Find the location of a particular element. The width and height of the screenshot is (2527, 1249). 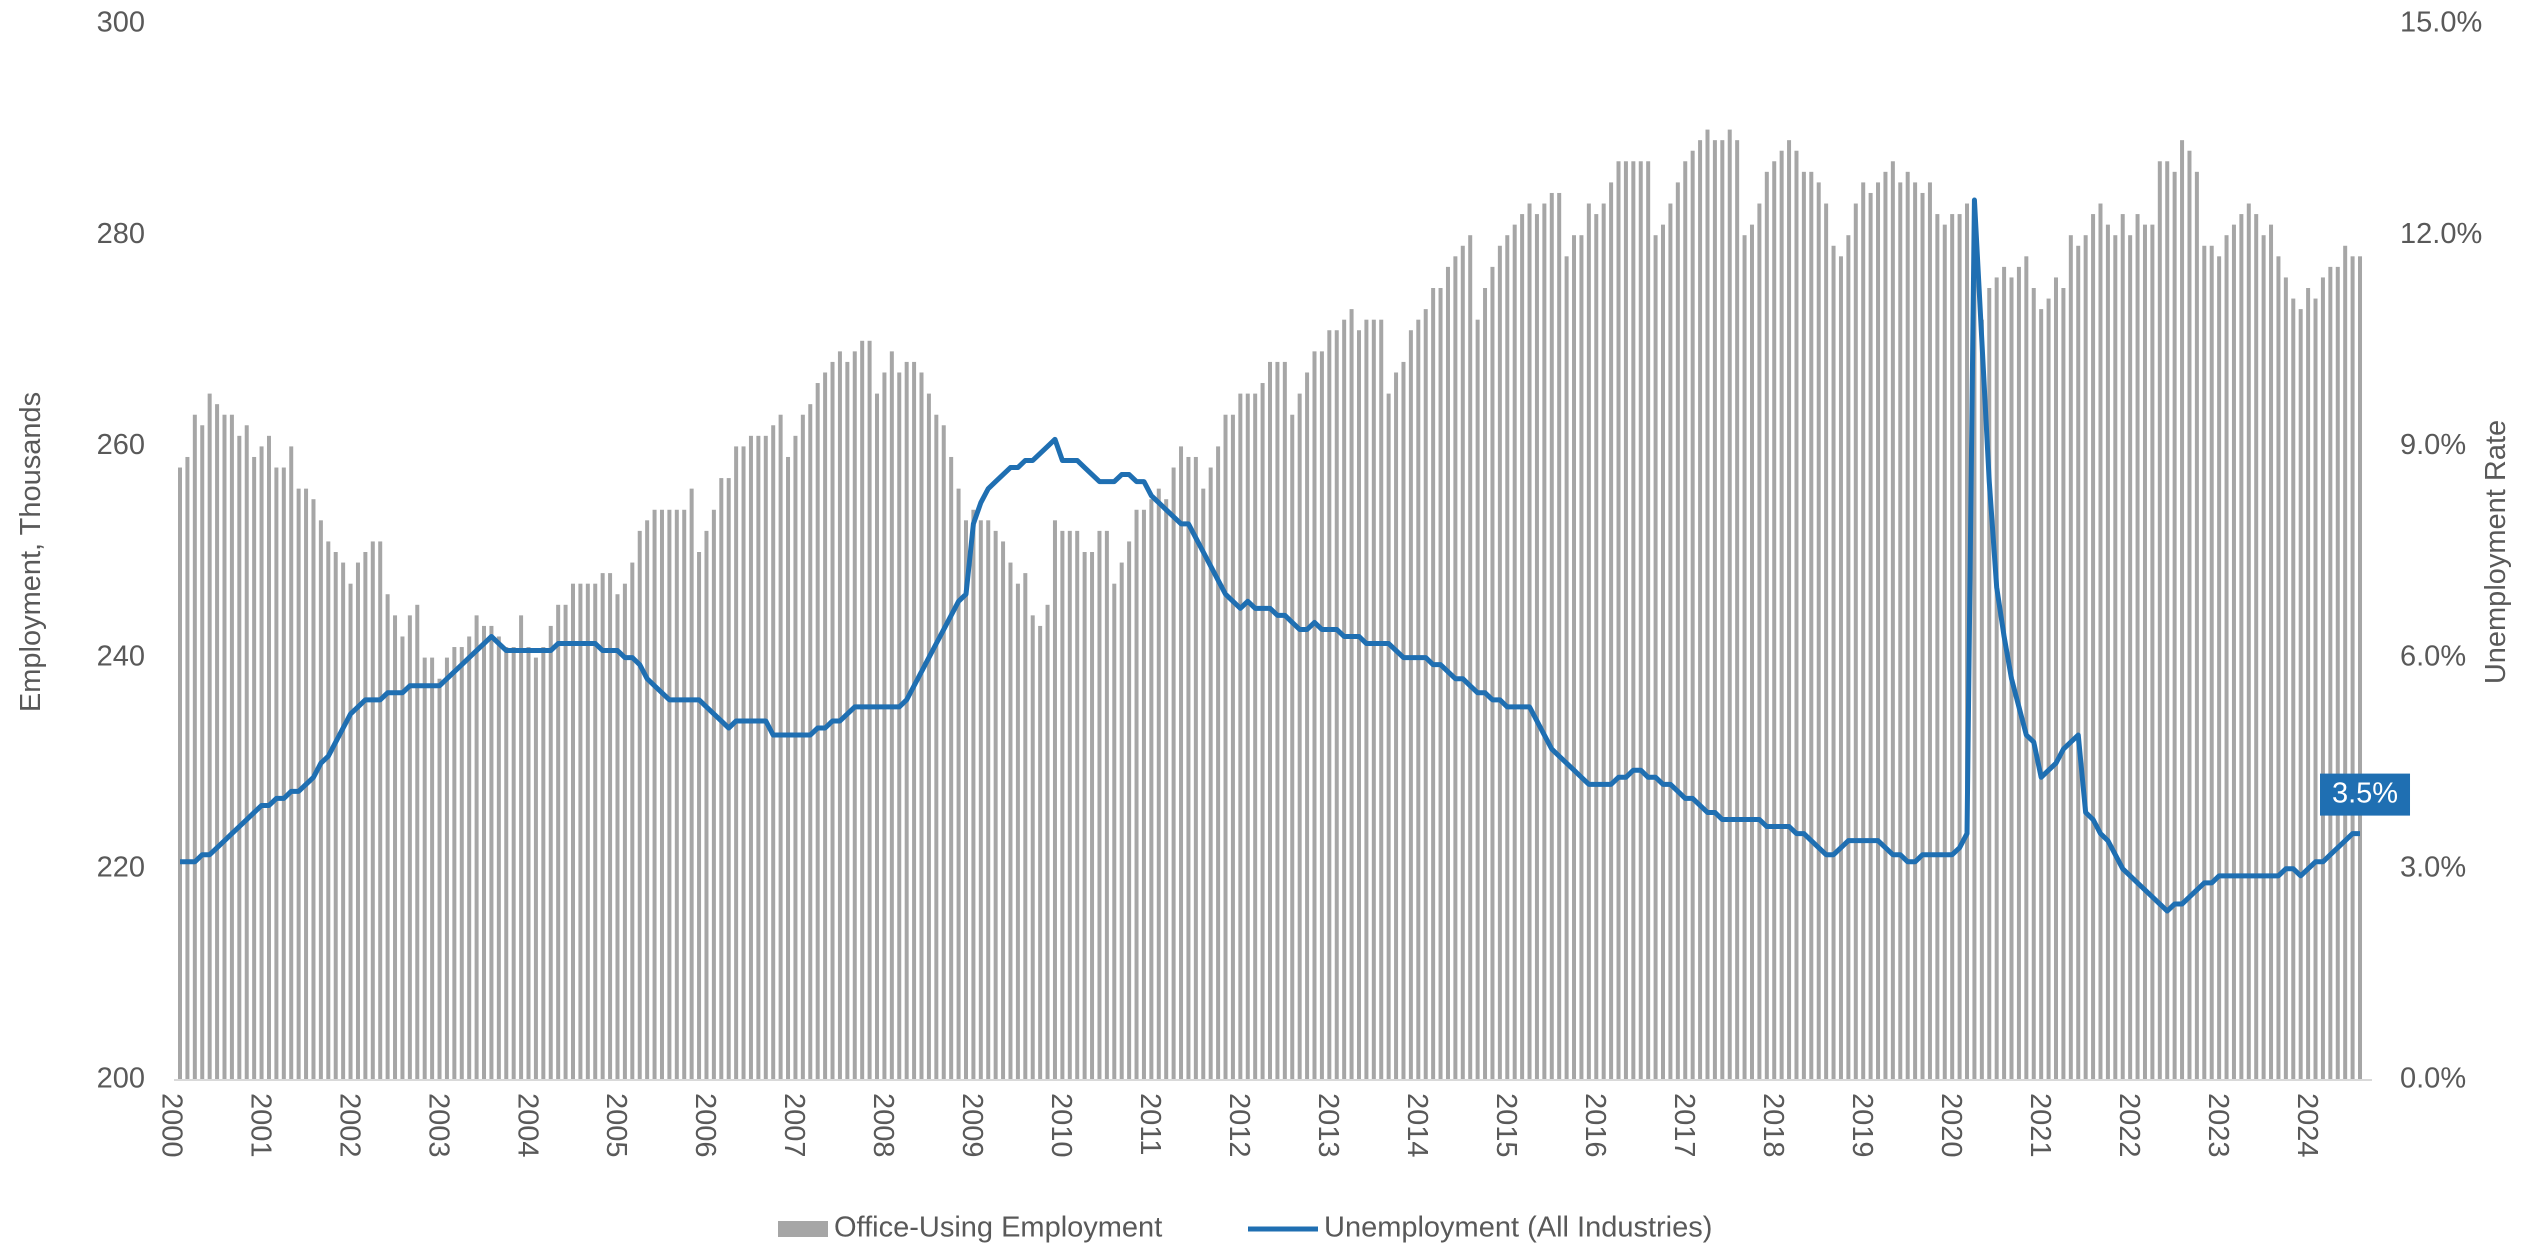

x-tick-label: 2003 is located at coordinates (438, 1125).